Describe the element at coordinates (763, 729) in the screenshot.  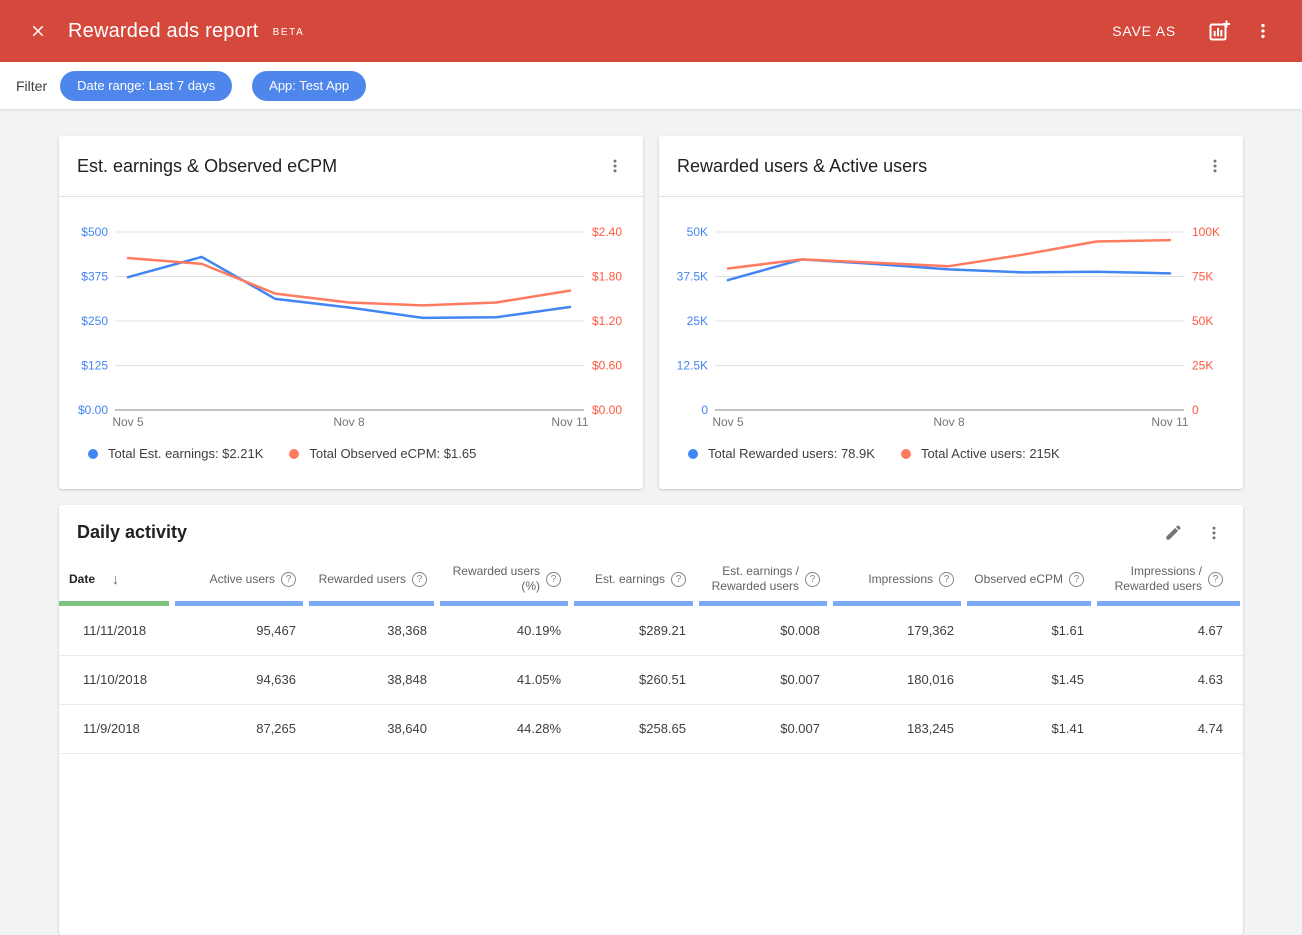
I see `cell-earnings-per-rewarded-user: $0.007` at that location.